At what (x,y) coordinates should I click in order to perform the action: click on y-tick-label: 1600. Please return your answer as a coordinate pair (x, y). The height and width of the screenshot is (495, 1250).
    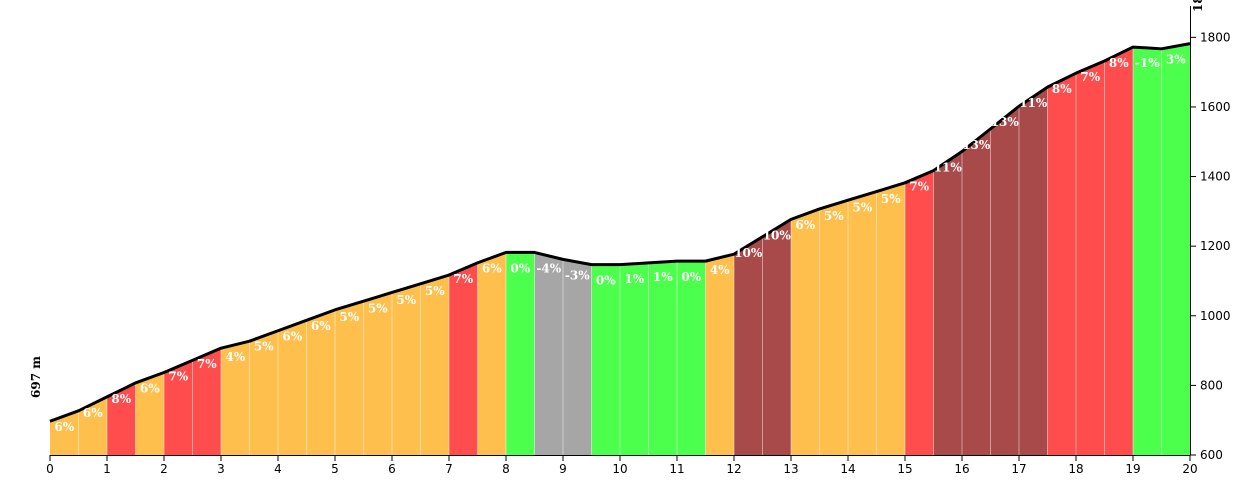
    Looking at the image, I should click on (1215, 107).